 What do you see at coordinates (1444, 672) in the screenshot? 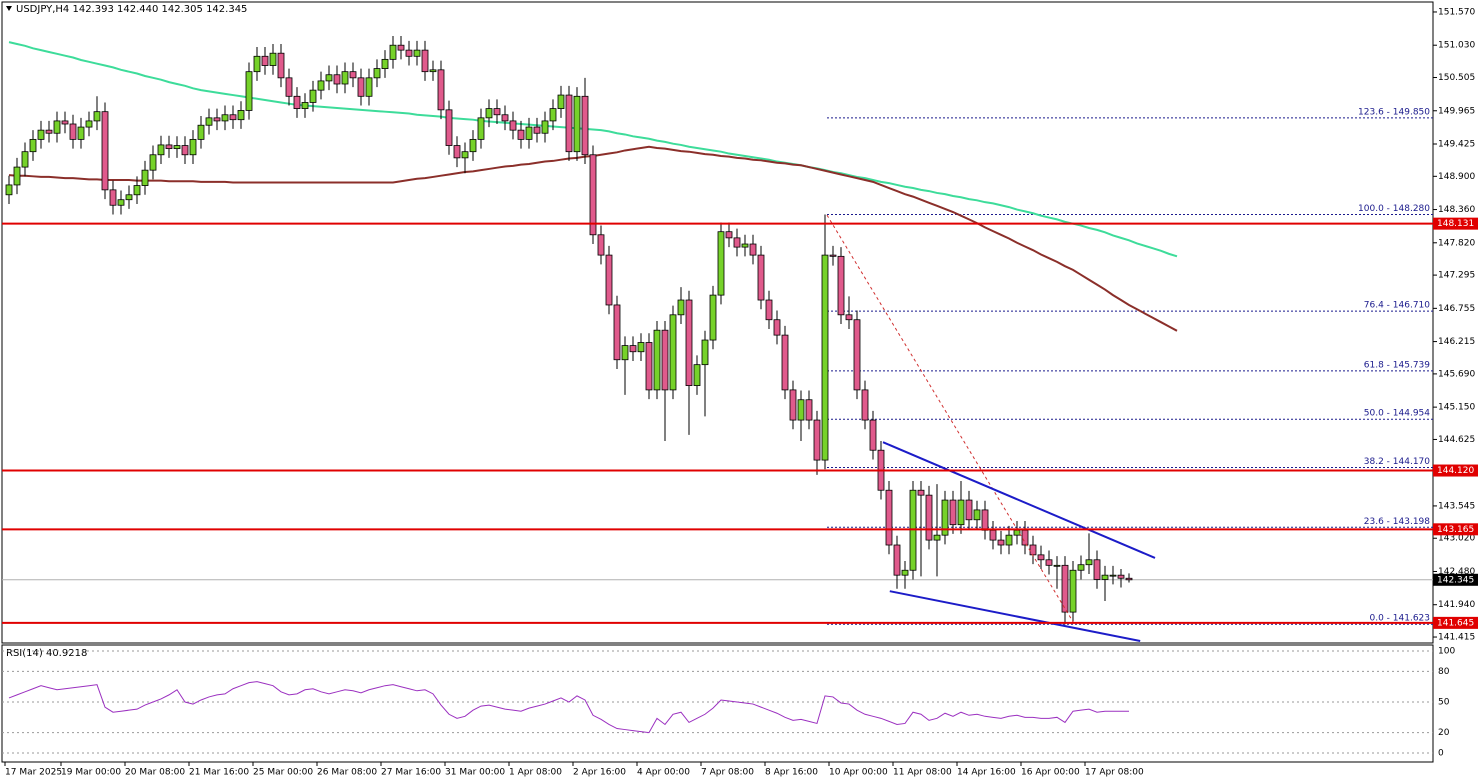
I see `y-tick-label: 80` at bounding box center [1444, 672].